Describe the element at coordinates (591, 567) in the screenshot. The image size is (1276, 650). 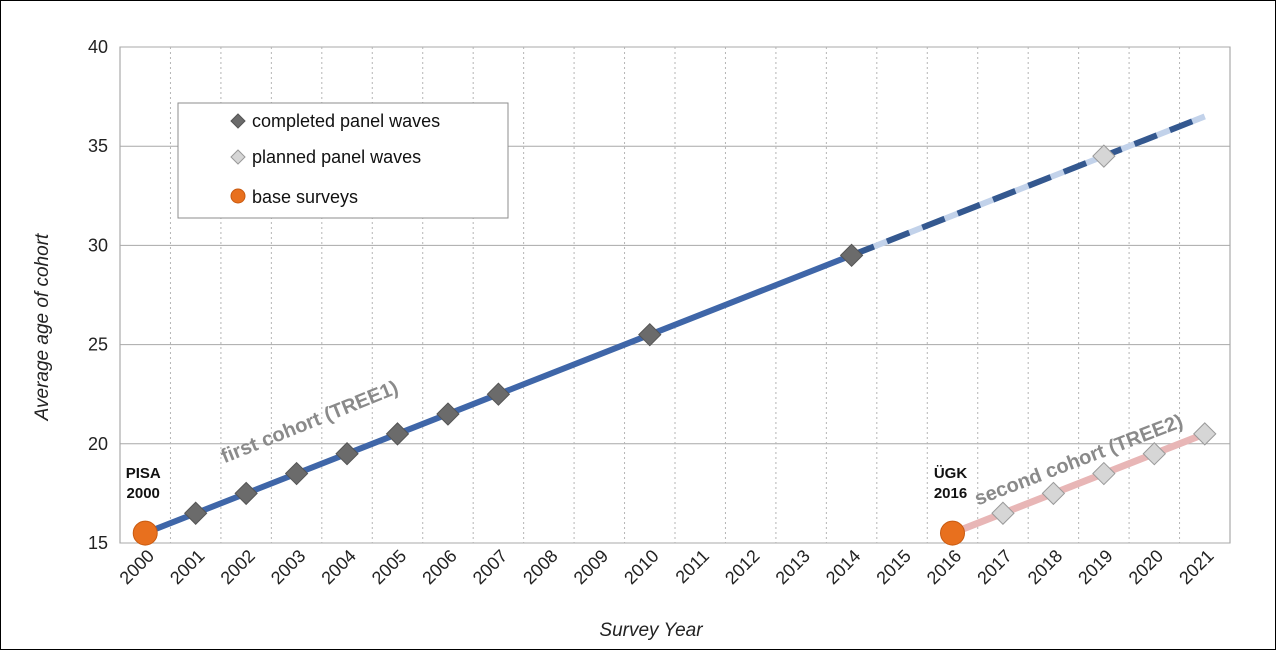
I see `x-tick-label: 2009` at that location.